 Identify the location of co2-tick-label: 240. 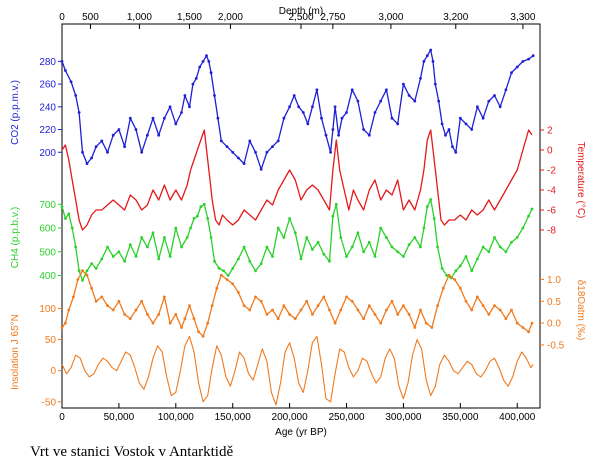
(47, 107).